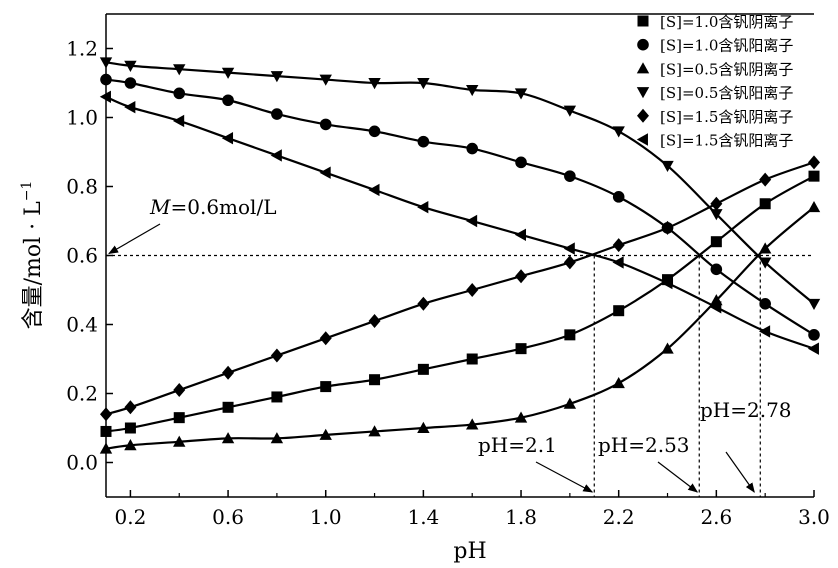 The width and height of the screenshot is (838, 568). What do you see at coordinates (223, 207) in the screenshot?
I see `reference-label-rest: =0.6mol/L` at bounding box center [223, 207].